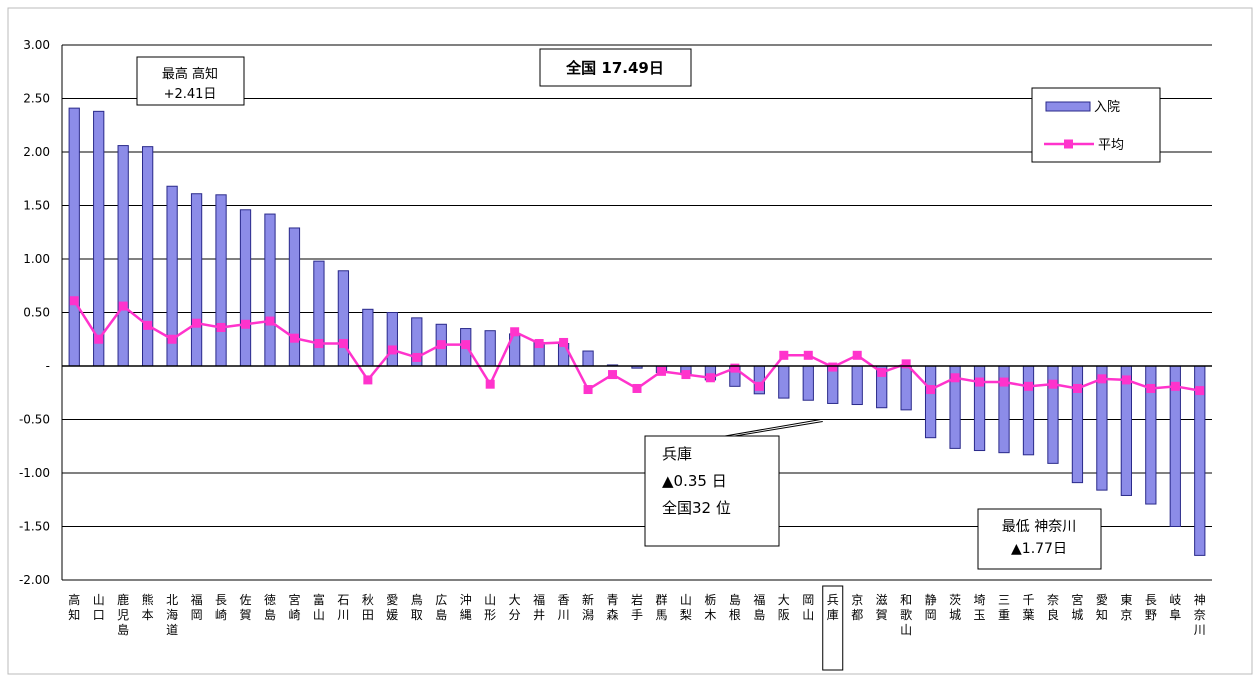 This screenshot has height=686, width=1260. What do you see at coordinates (148, 607) in the screenshot?
I see `x-tick-label: 熊本` at bounding box center [148, 607].